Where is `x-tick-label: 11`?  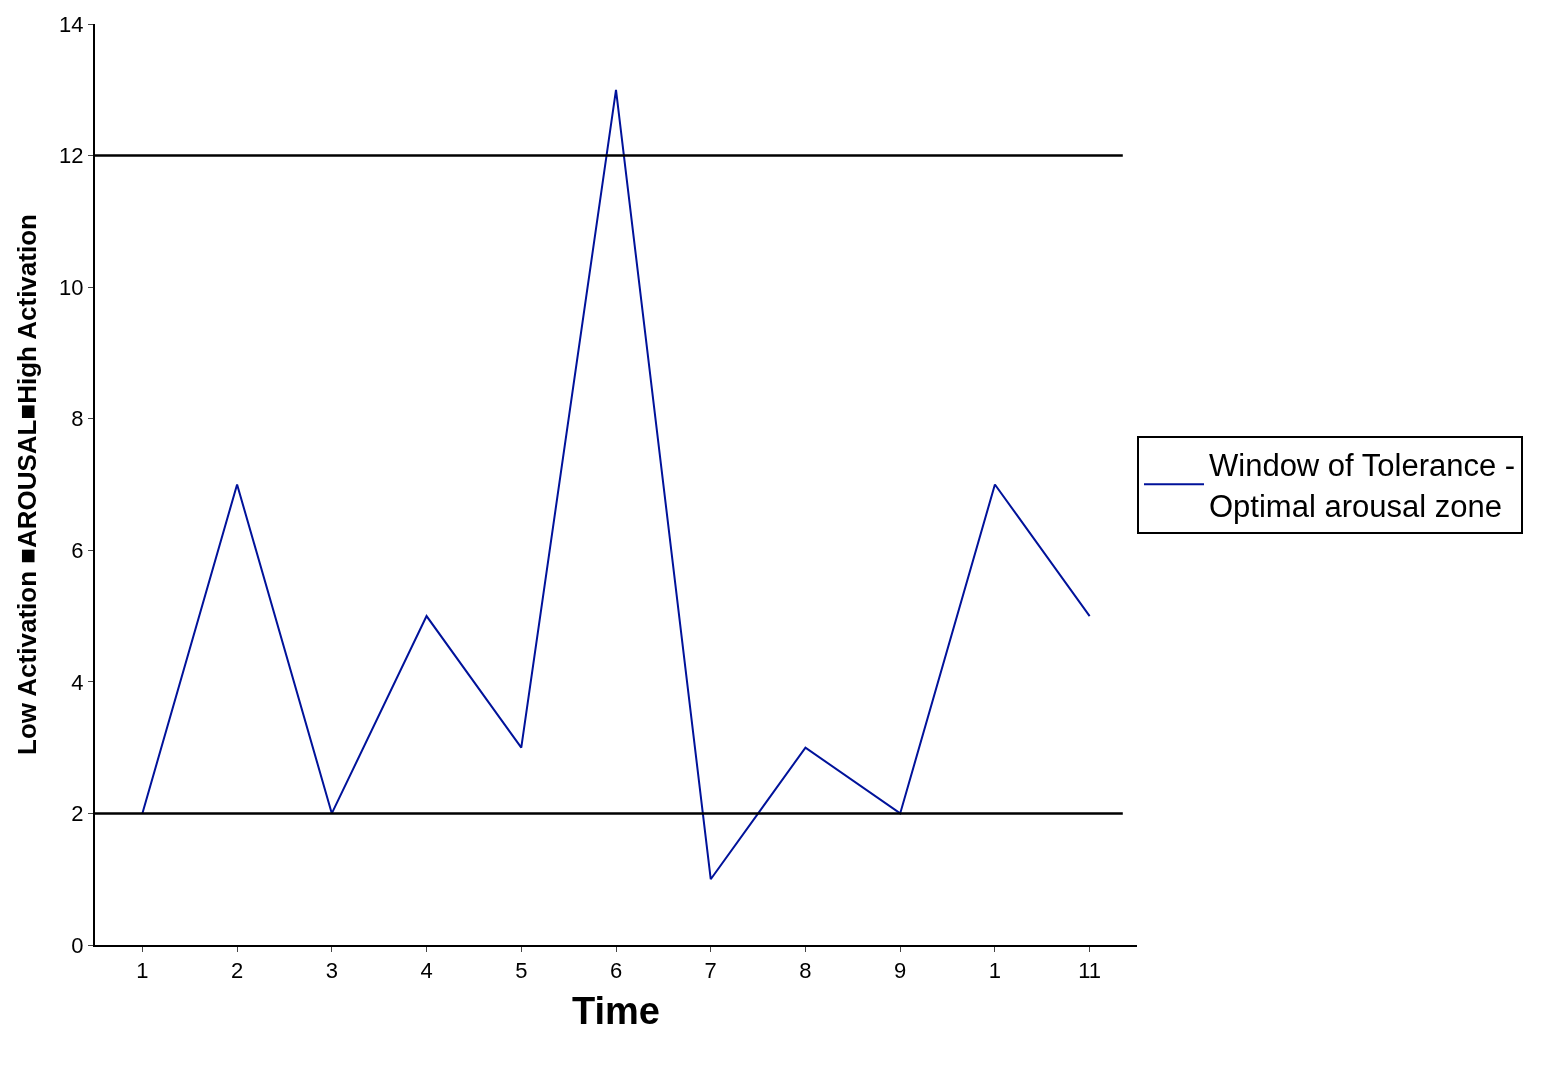
x-tick-label: 11 is located at coordinates (1090, 971).